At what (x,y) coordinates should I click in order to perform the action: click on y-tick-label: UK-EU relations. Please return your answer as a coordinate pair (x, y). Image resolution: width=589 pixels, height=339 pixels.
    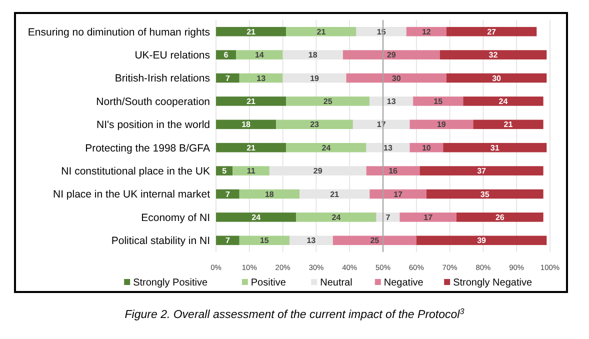
    Looking at the image, I should click on (172, 55).